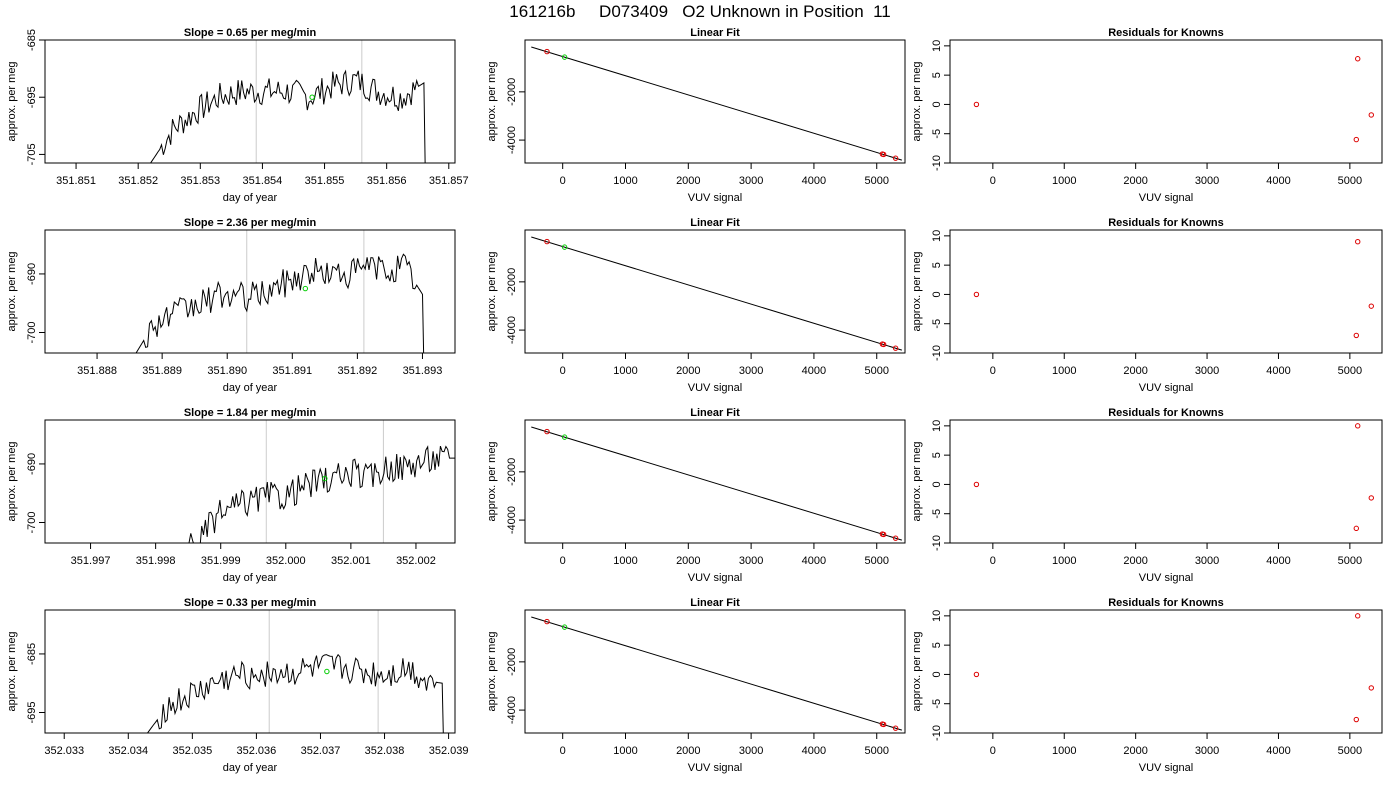 This screenshot has width=1400, height=800. I want to click on x-tick-label: 351.855, so click(325, 181).